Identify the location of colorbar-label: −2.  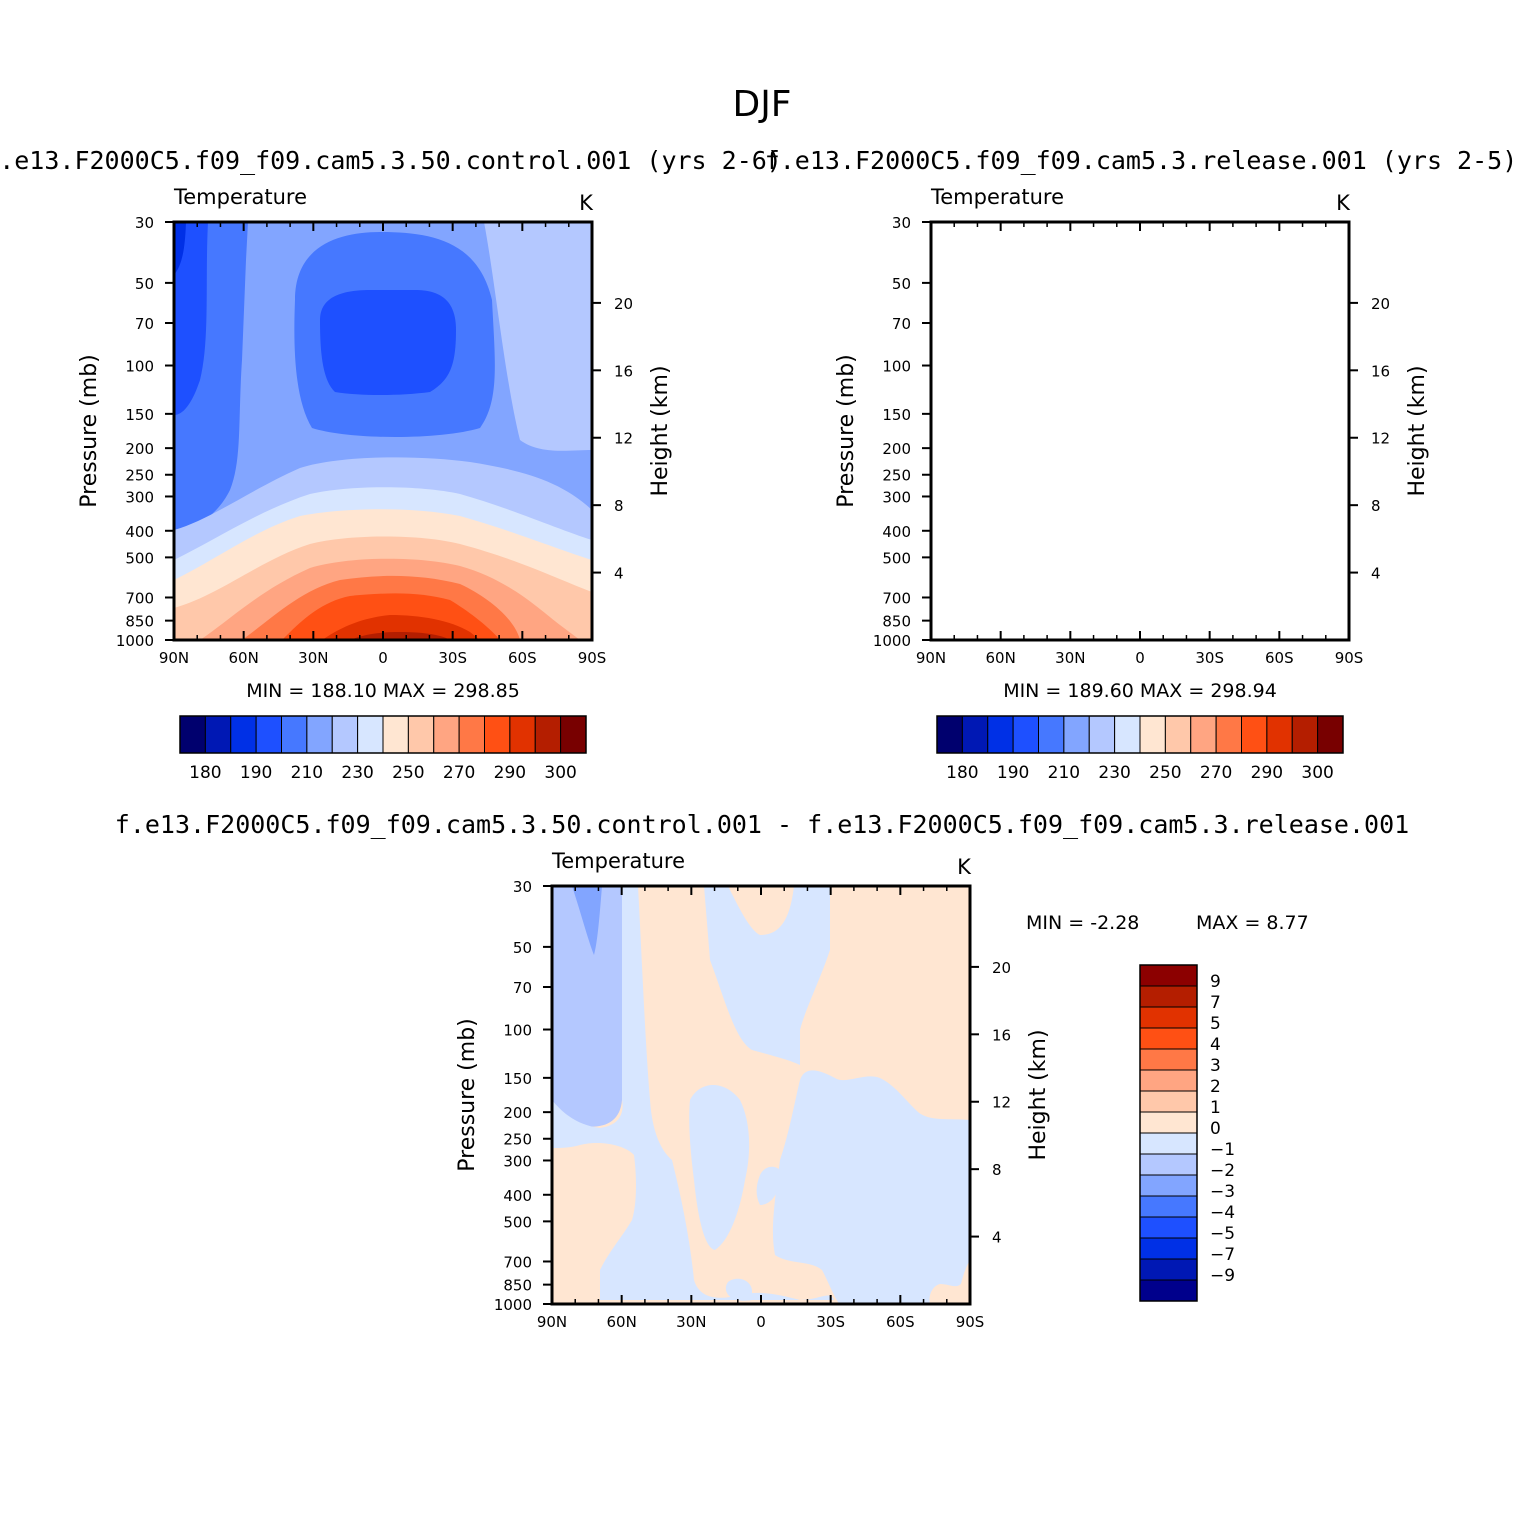
(1222, 1171).